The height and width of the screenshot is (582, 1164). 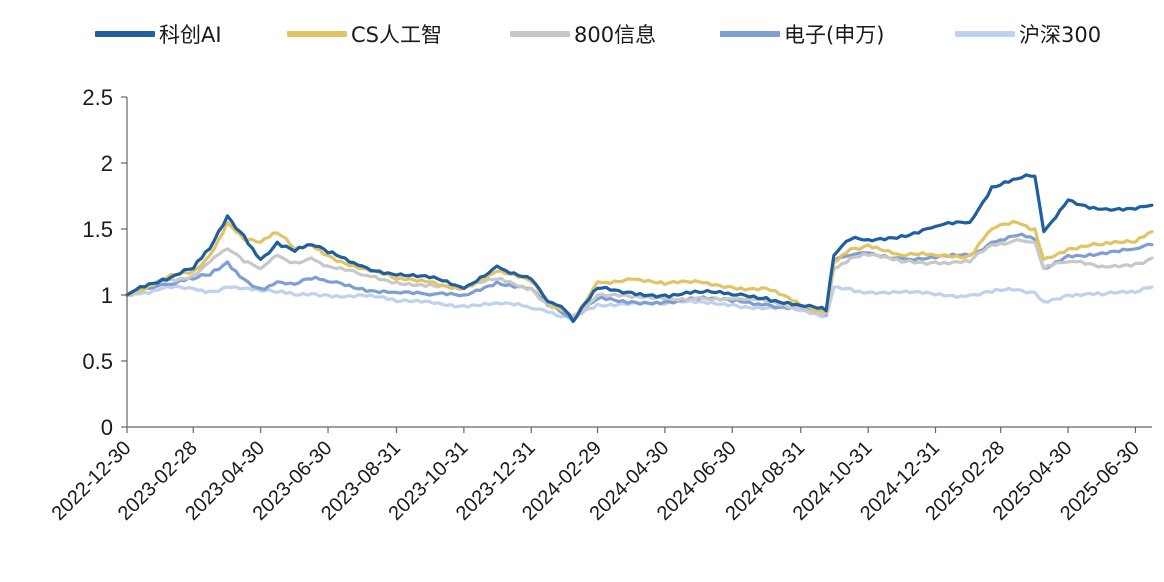 I want to click on legend-label: 科创AI, so click(x=190, y=35).